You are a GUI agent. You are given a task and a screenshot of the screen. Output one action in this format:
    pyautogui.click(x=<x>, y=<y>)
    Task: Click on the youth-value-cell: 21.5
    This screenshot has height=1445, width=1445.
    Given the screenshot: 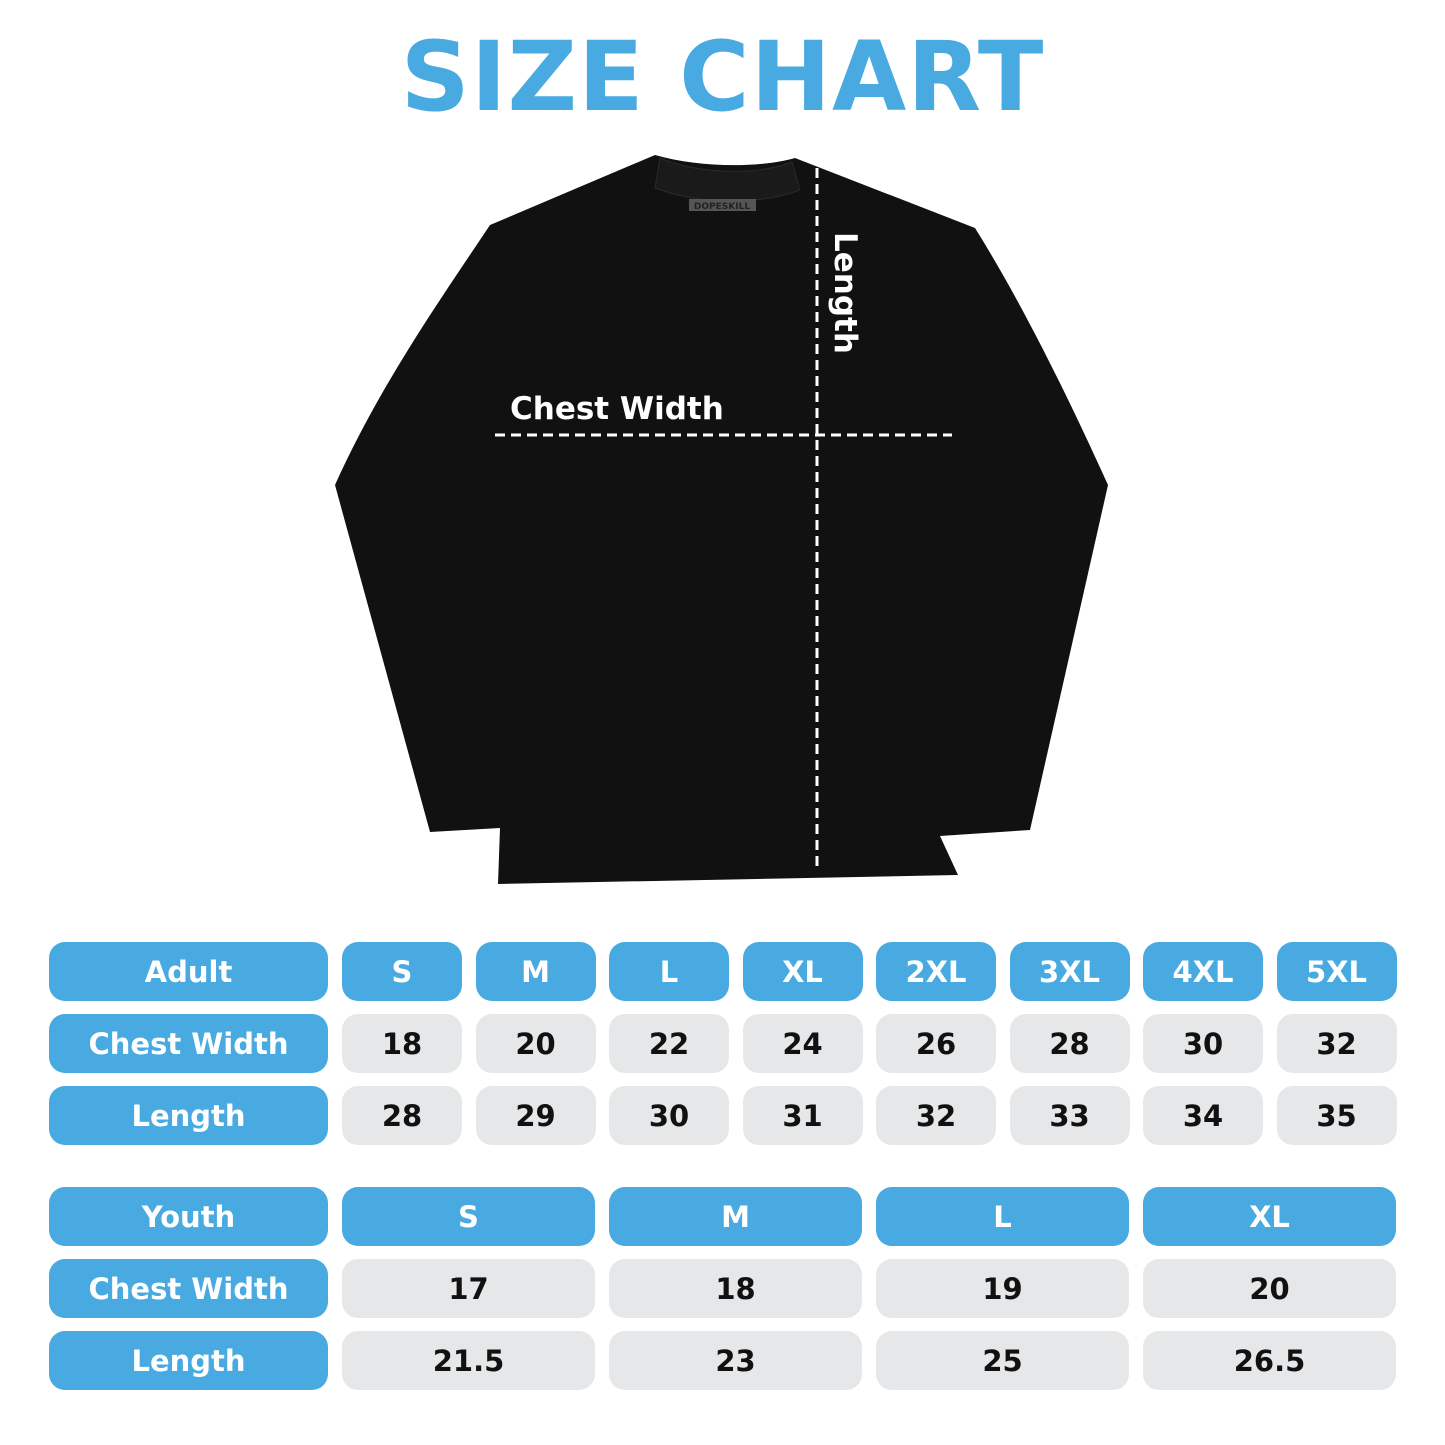 What is the action you would take?
    pyautogui.click(x=468, y=1360)
    